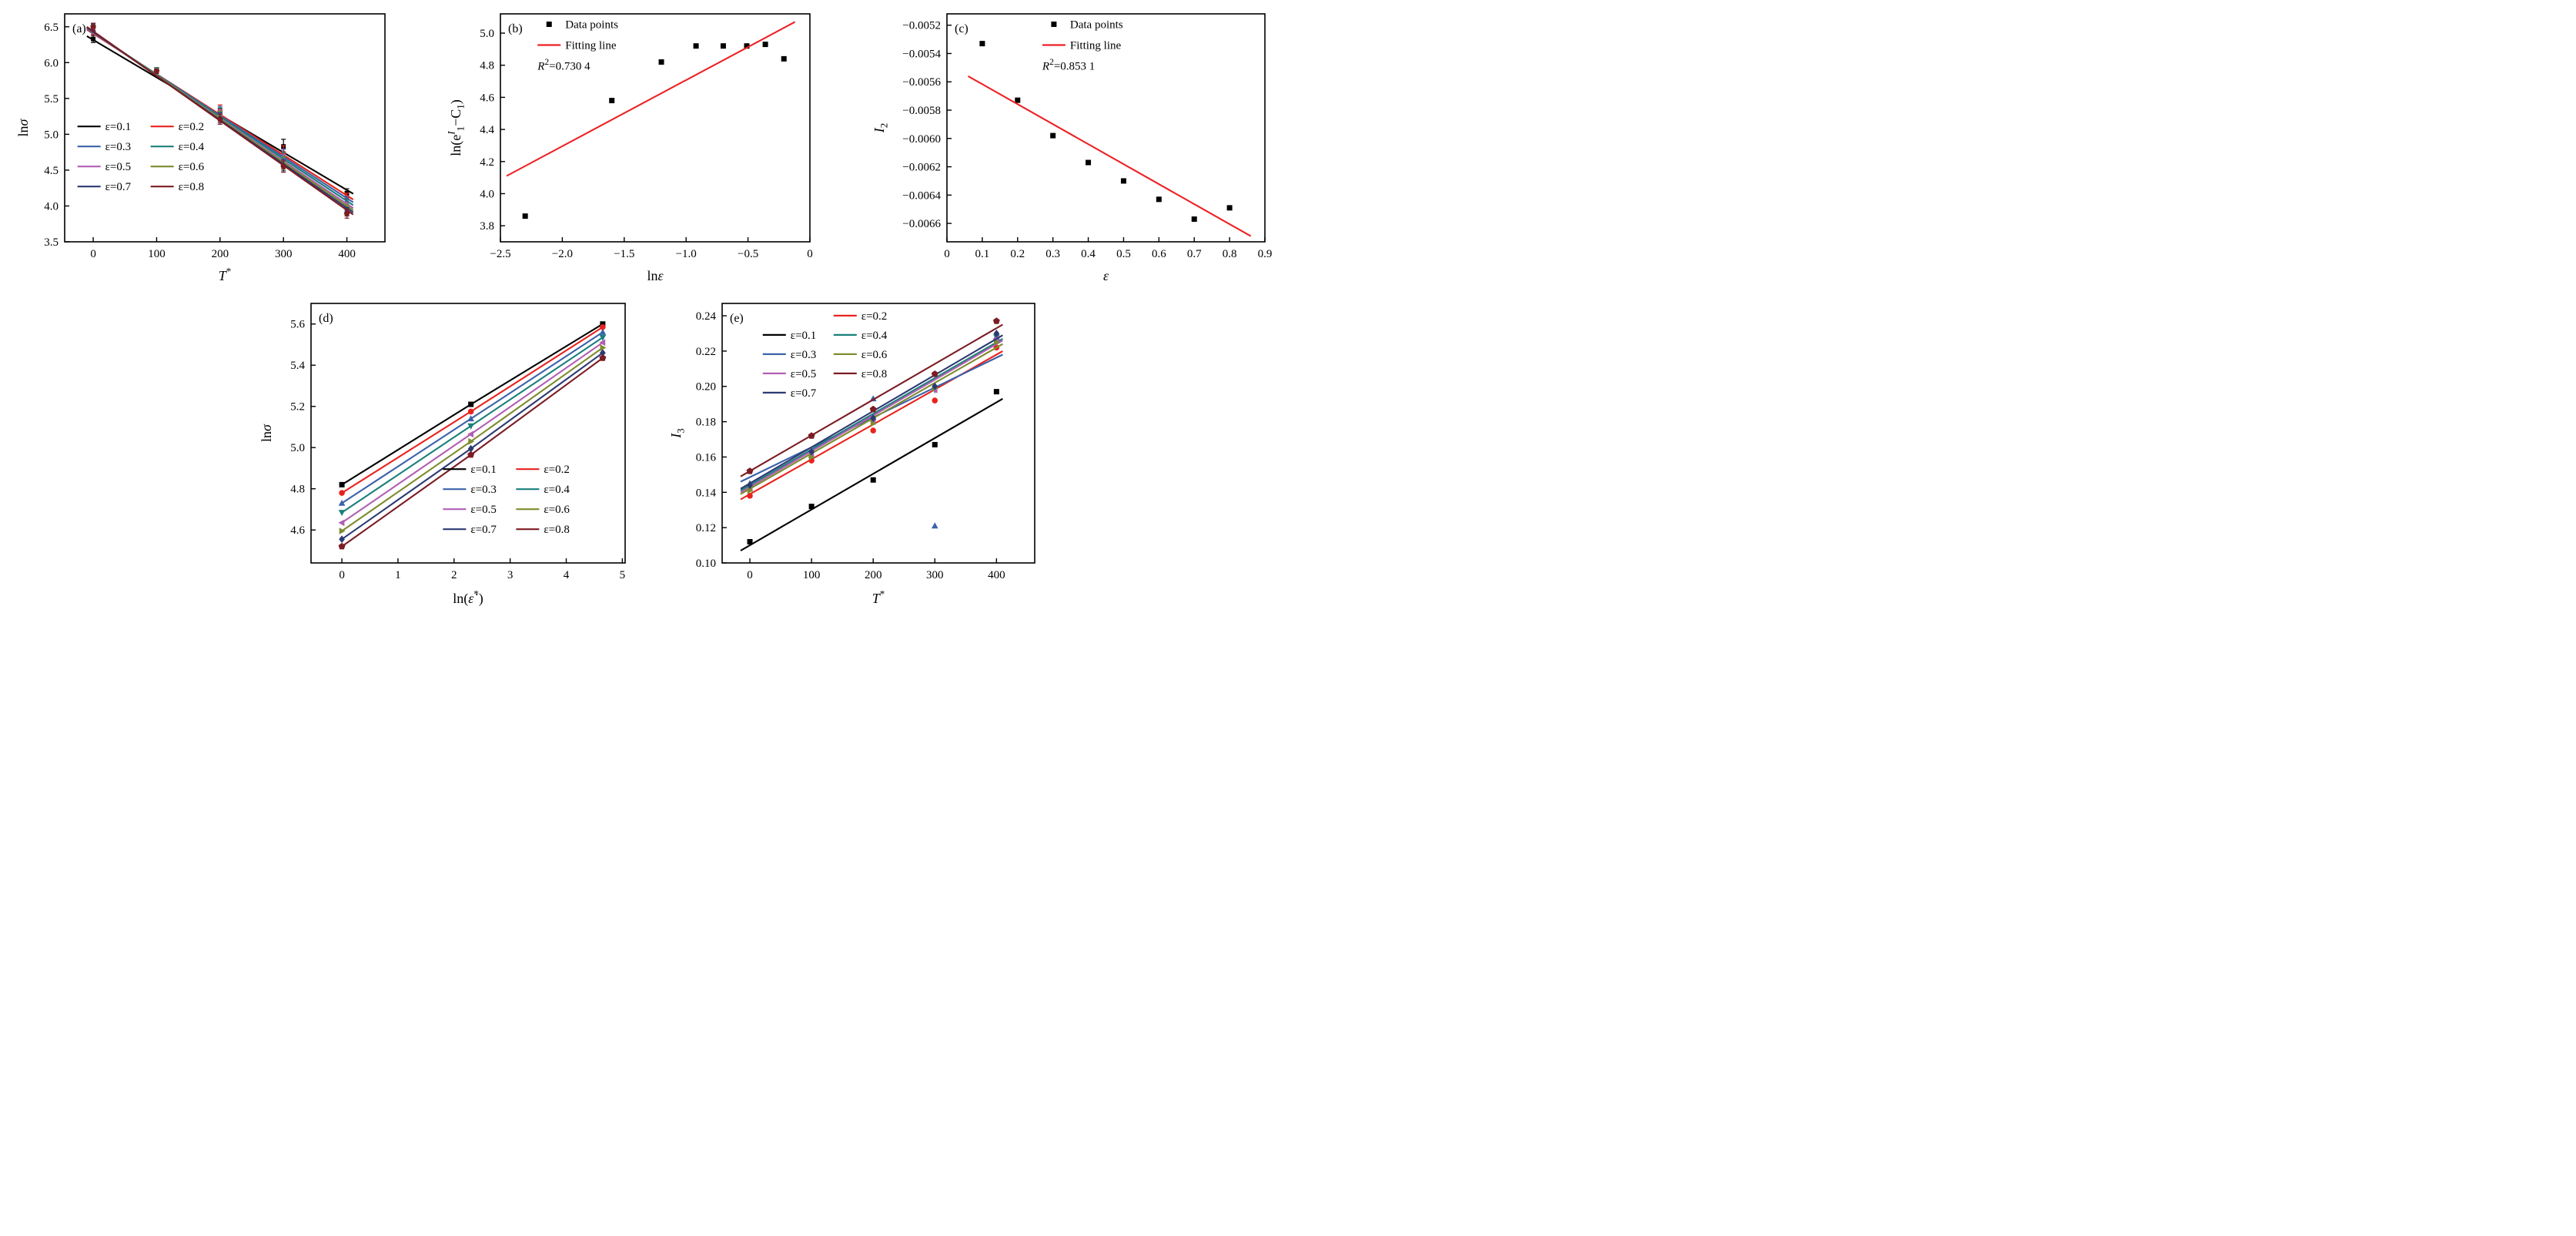 The width and height of the screenshot is (2576, 1236). Describe the element at coordinates (748, 254) in the screenshot. I see `svg-text: −0.5` at that location.